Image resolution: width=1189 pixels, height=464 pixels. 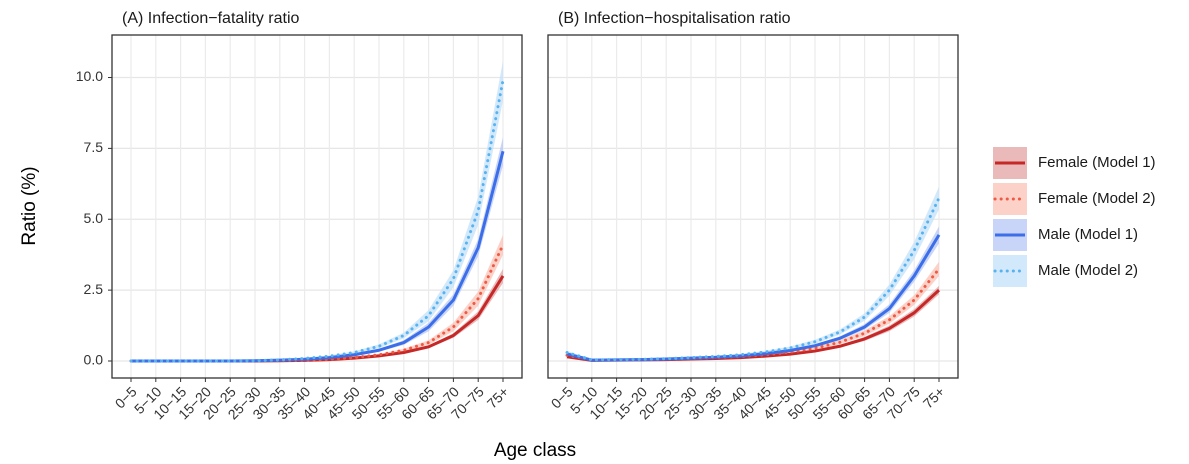 I want to click on y-tick-label: 2.5, so click(x=94, y=289).